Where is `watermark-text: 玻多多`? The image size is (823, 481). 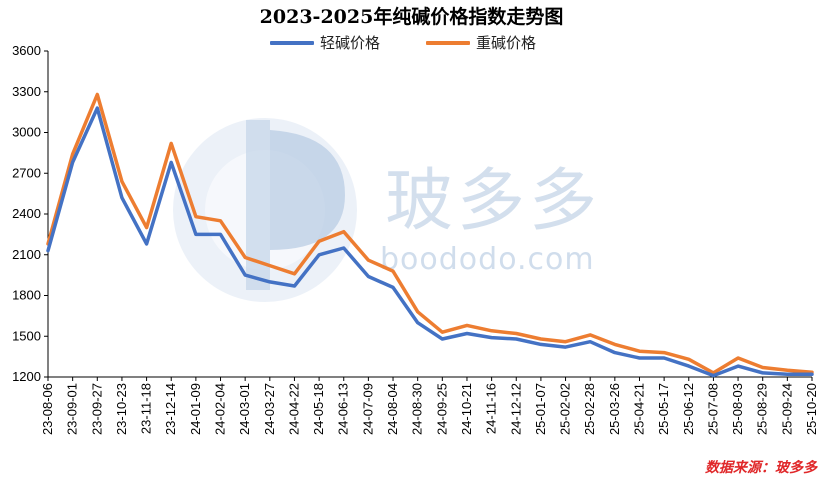
watermark-text: 玻多多 is located at coordinates (493, 201).